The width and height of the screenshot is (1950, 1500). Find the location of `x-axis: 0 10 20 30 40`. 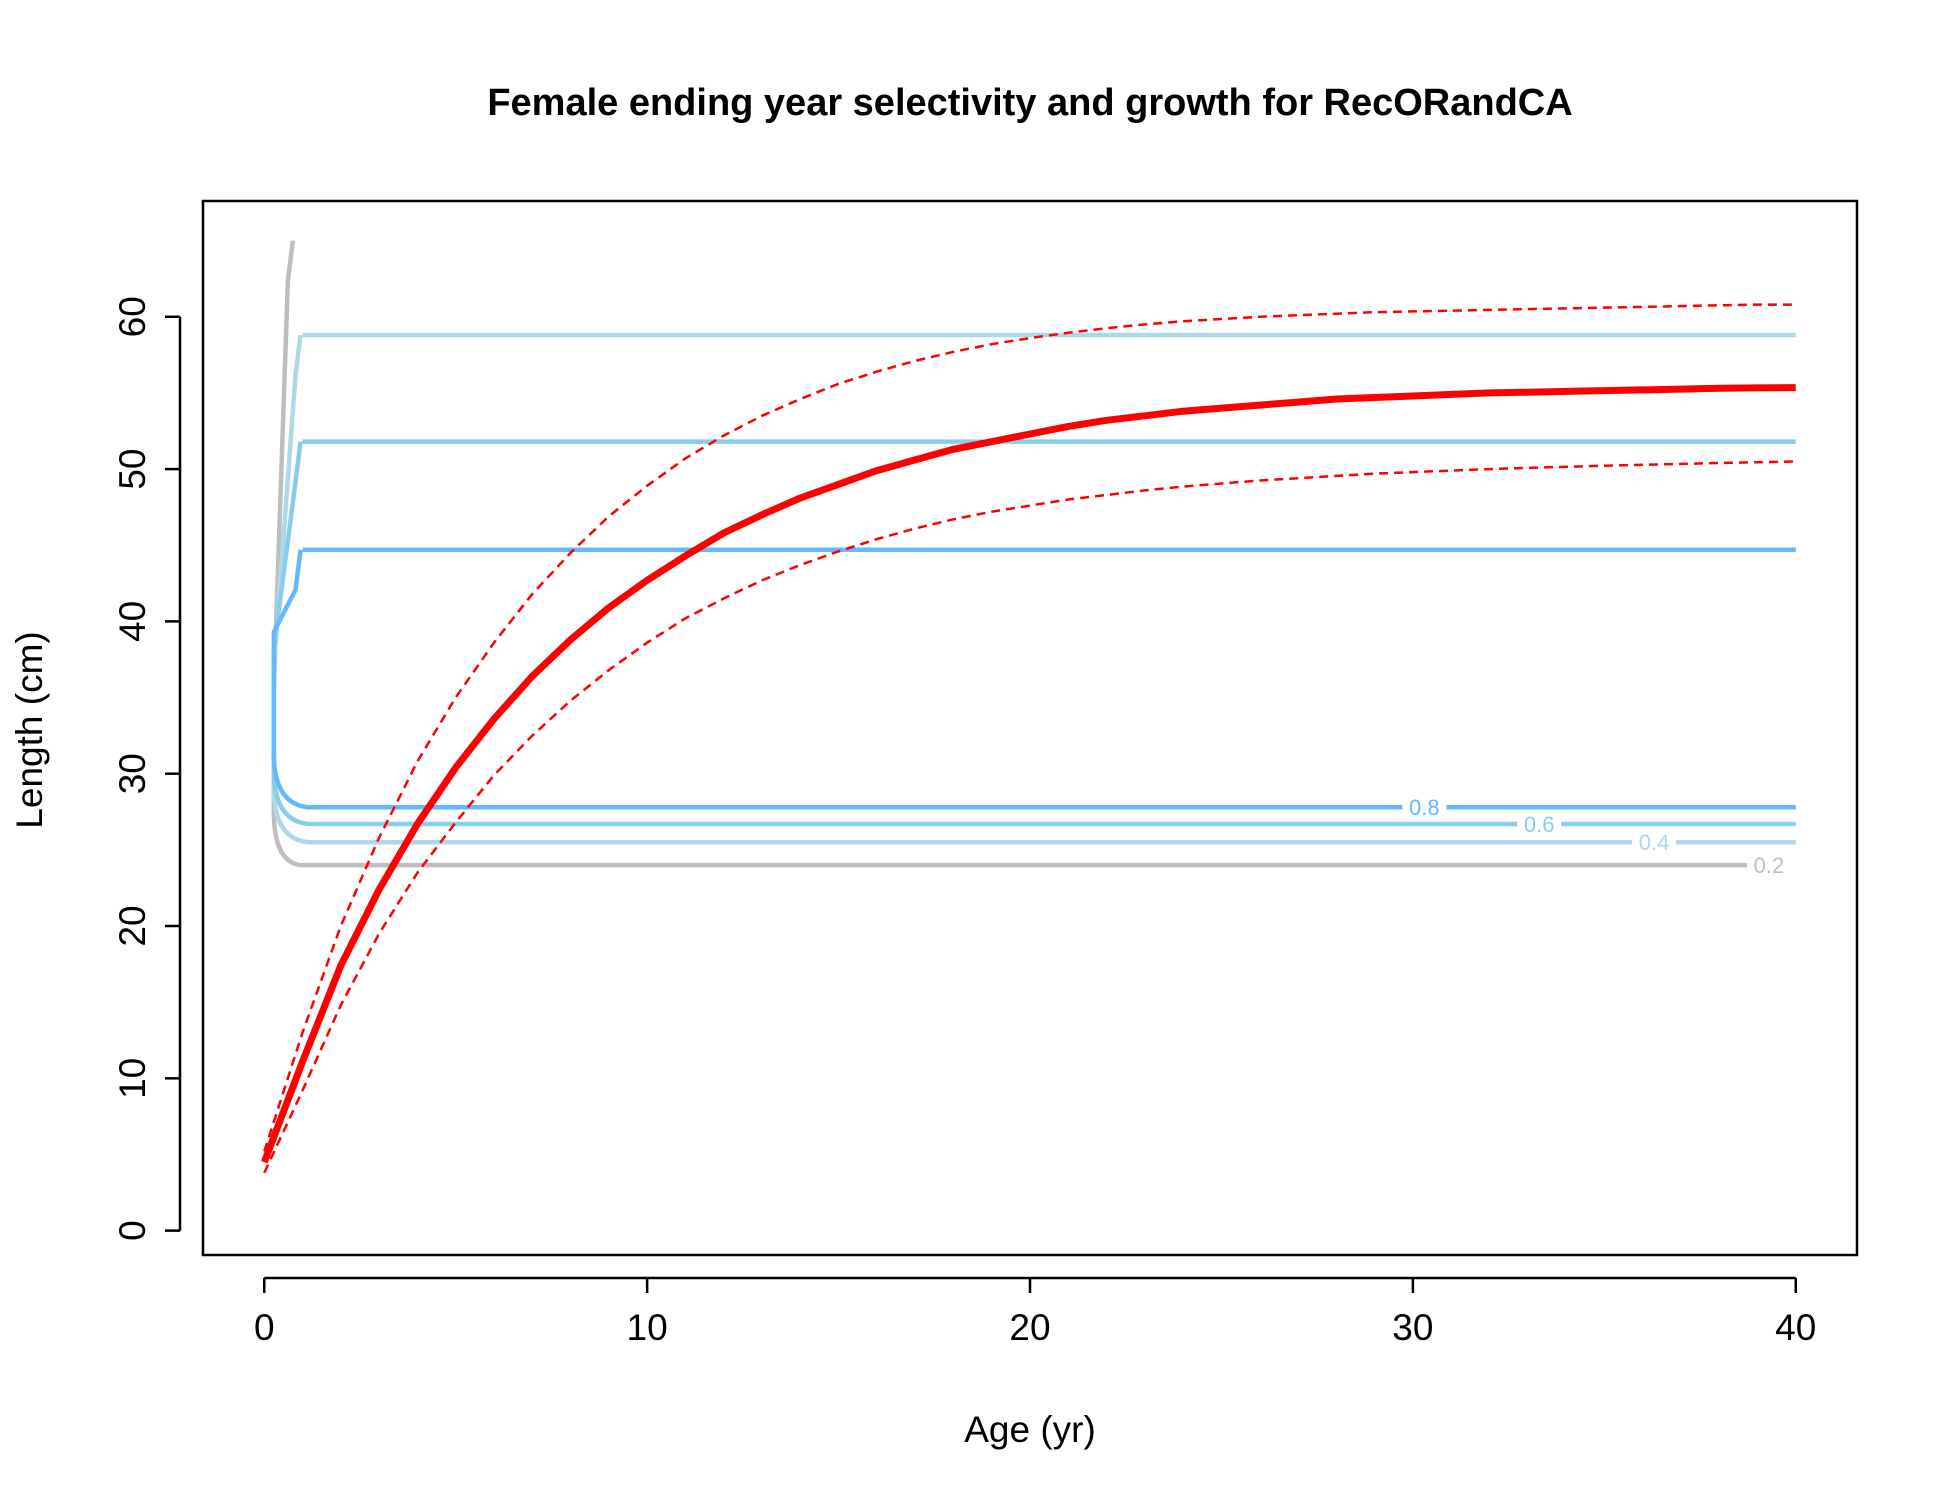

x-axis: 0 10 20 30 40 is located at coordinates (1035, 1312).